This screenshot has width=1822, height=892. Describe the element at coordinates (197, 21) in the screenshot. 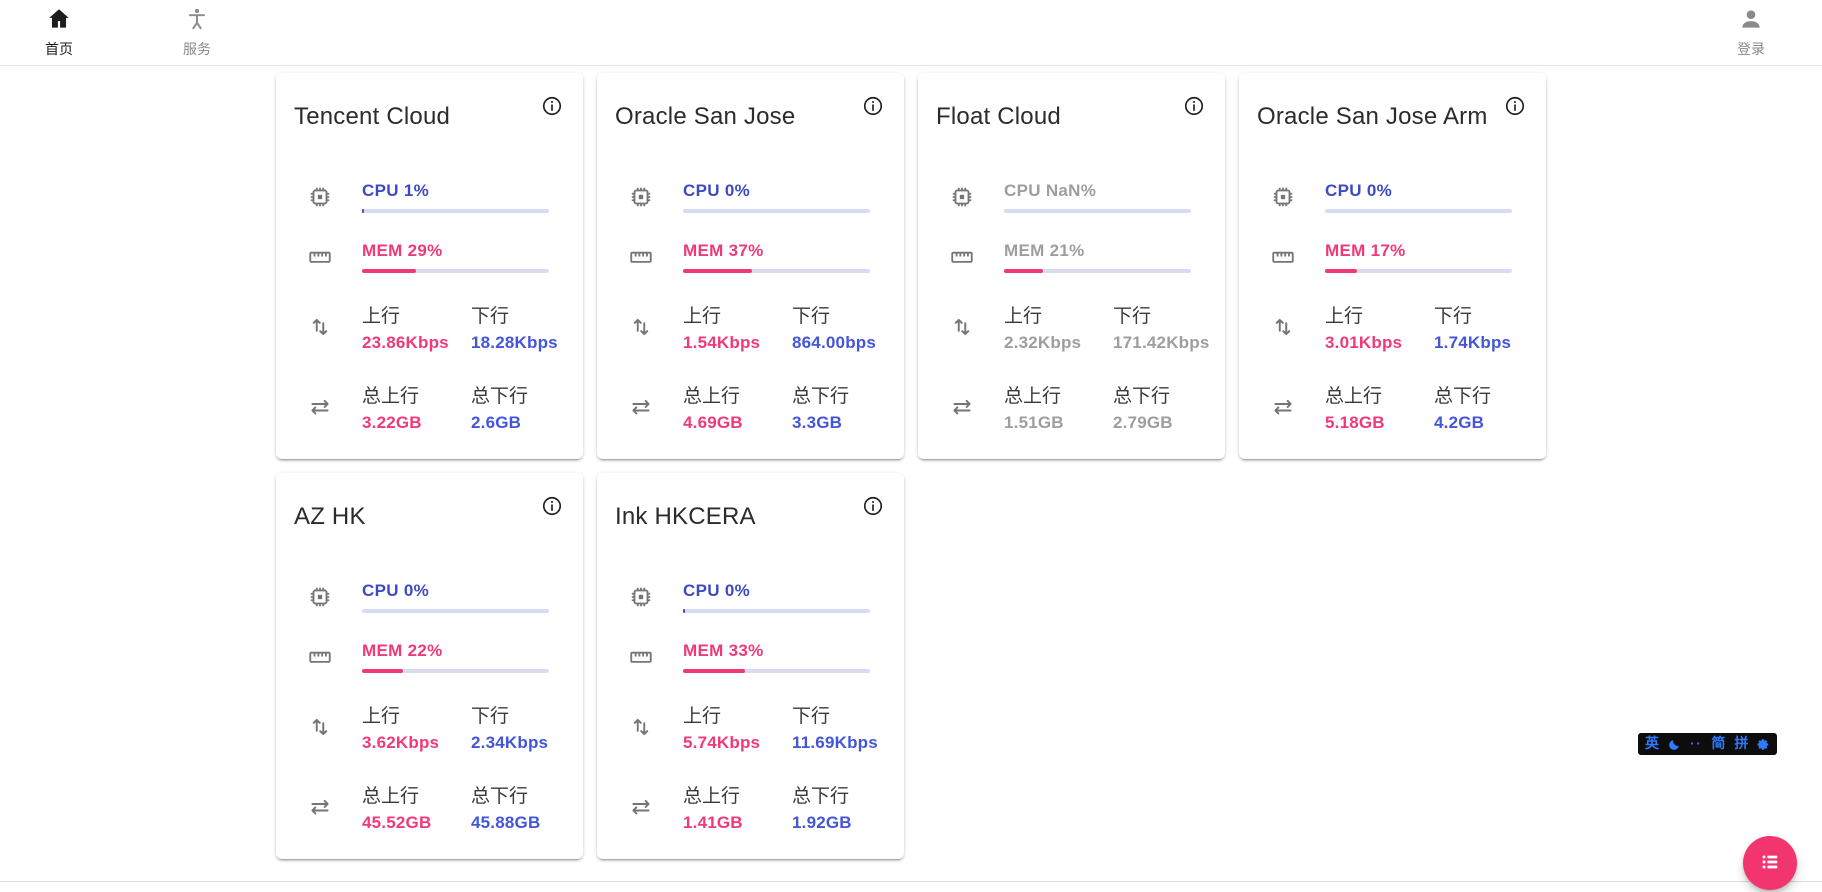

I see `person-standing-icon` at that location.